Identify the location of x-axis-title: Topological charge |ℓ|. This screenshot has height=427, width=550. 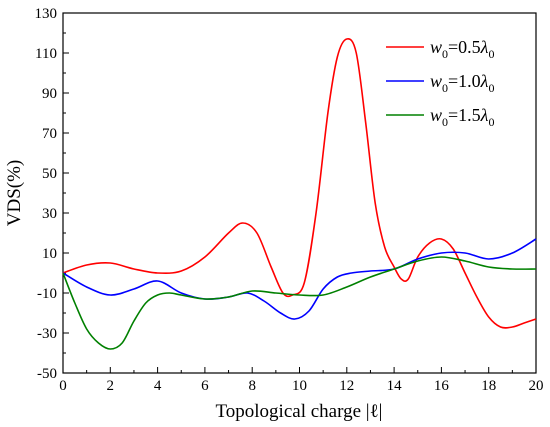
(299, 411).